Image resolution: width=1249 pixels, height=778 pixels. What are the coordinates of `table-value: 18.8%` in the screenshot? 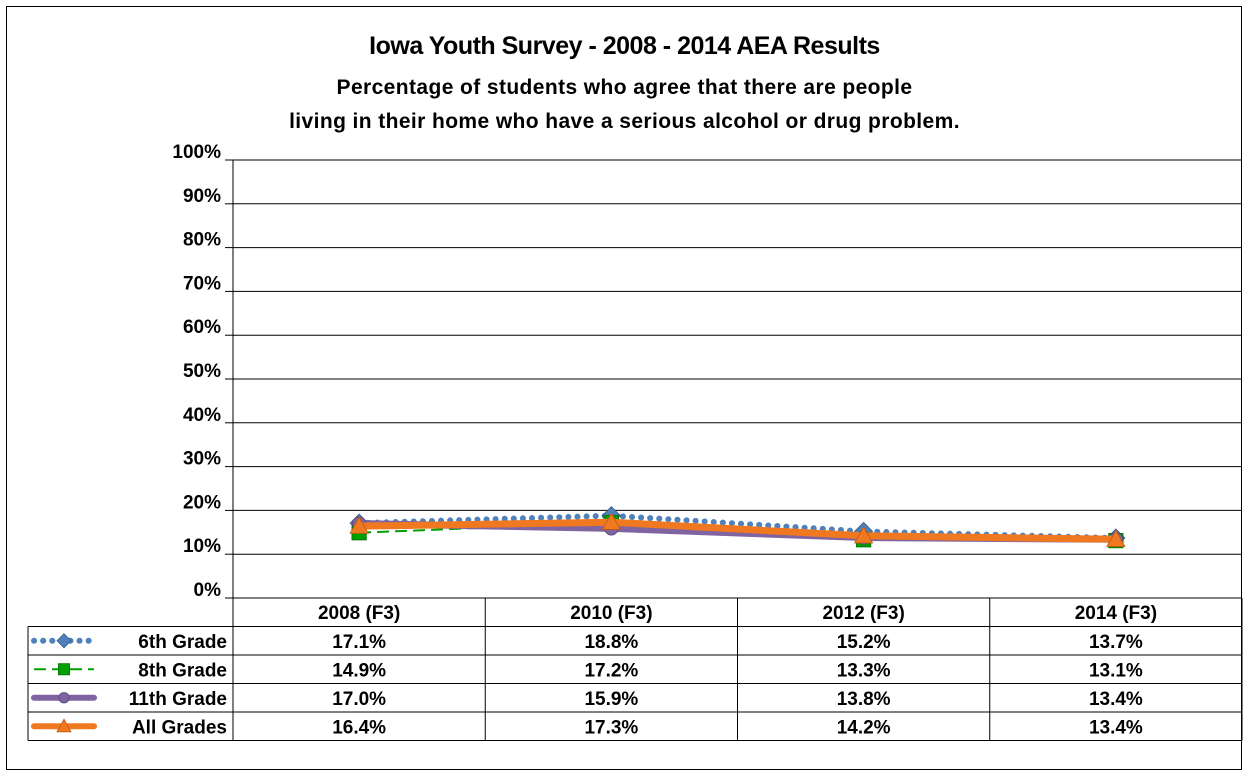 It's located at (611, 642).